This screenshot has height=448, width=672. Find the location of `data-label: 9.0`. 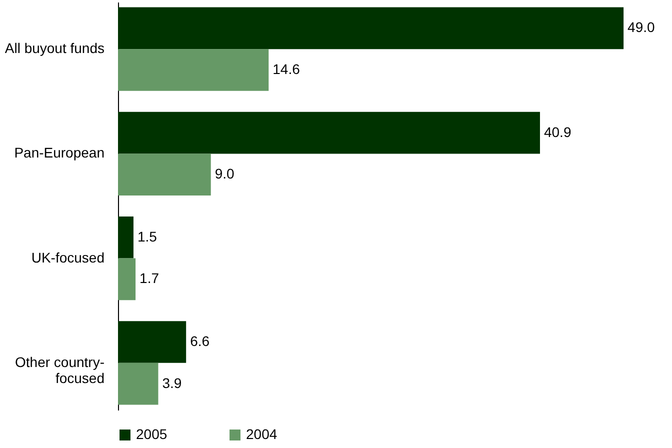

data-label: 9.0 is located at coordinates (224, 174).